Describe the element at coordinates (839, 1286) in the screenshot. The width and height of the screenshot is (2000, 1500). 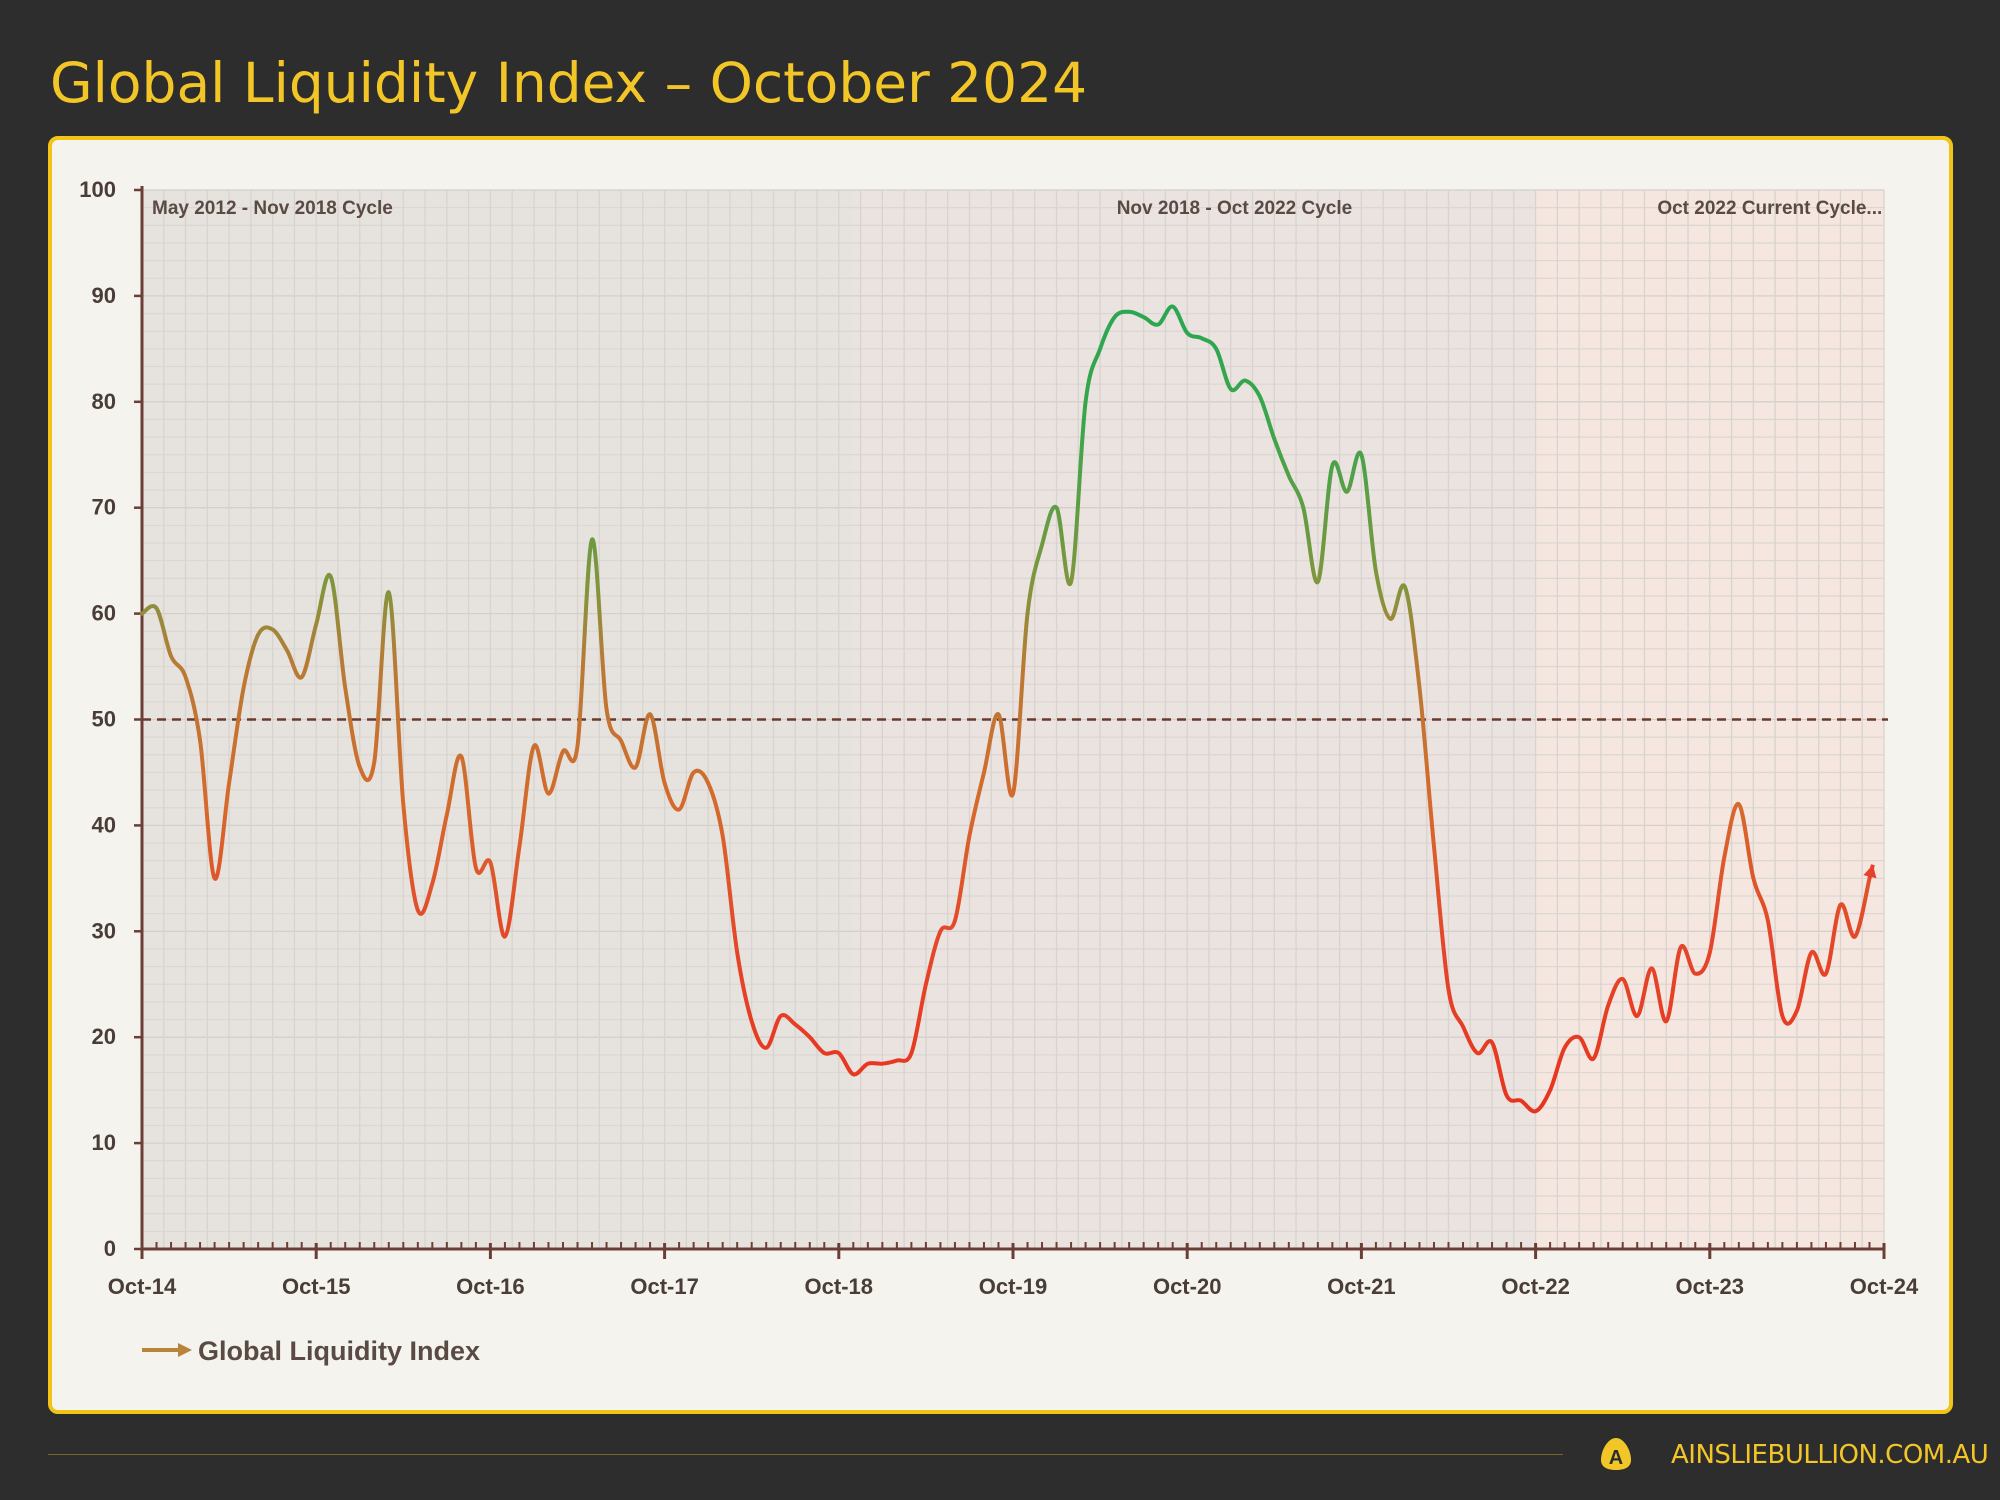
I see `x-tick-label: Oct-18` at that location.